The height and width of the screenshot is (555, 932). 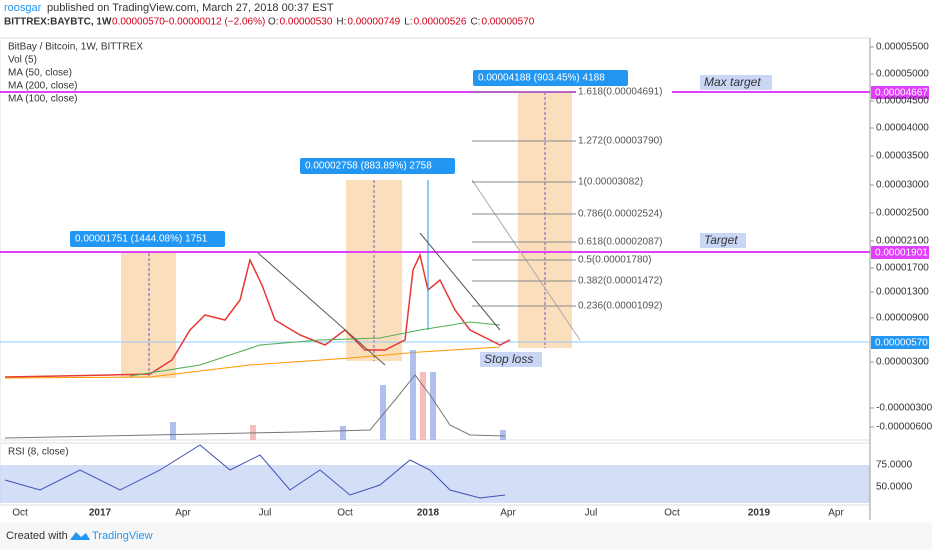 I want to click on price-marker-label: 0.00004667, so click(x=901, y=93).